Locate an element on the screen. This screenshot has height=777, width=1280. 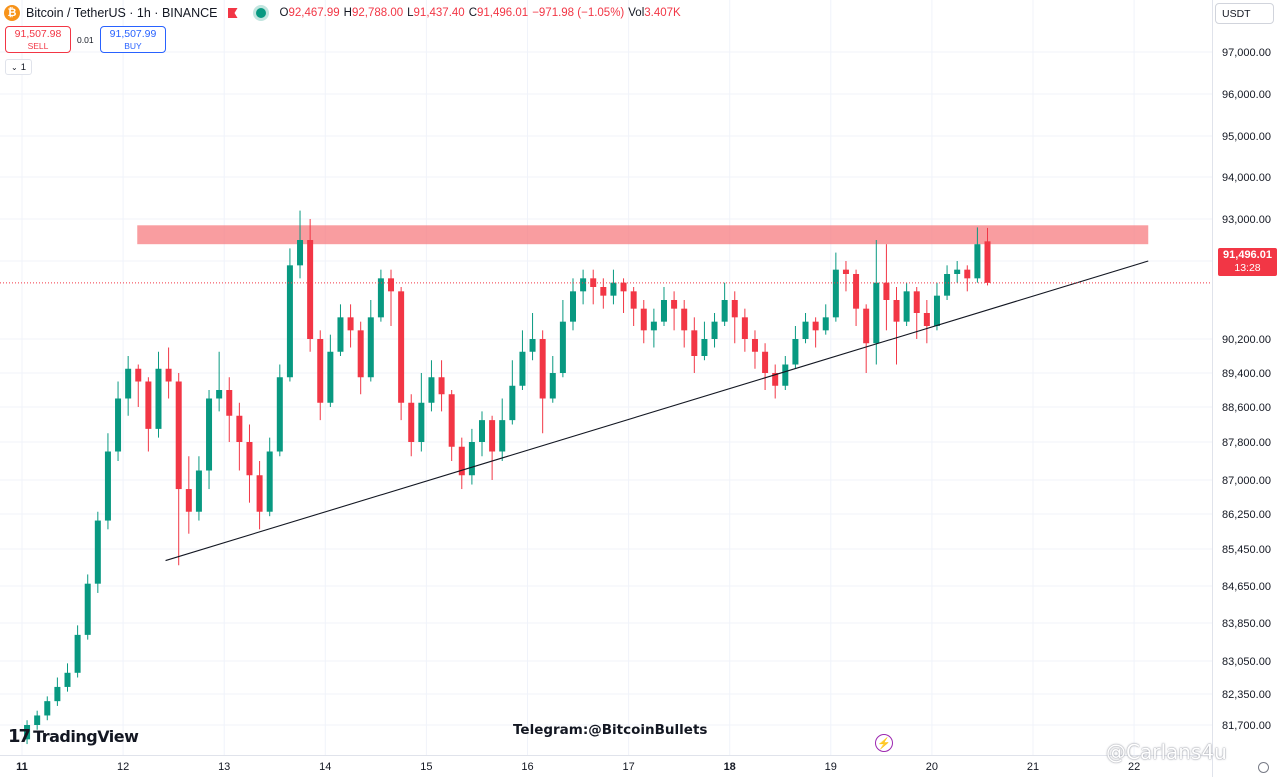
open-value: 92,467.99 is located at coordinates (314, 13).